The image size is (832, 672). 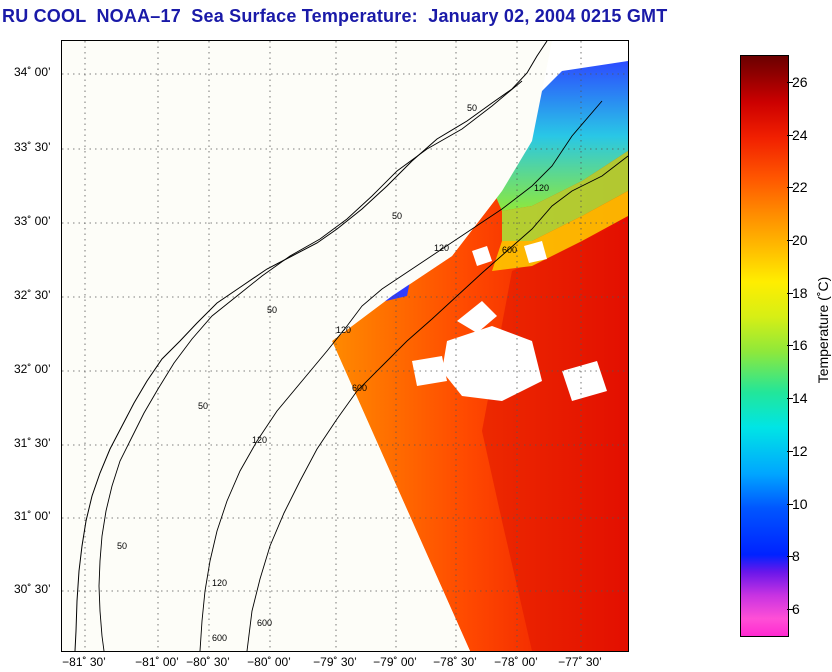 I want to click on lat-label-32-00: 32˚ 00’, so click(x=32, y=369).